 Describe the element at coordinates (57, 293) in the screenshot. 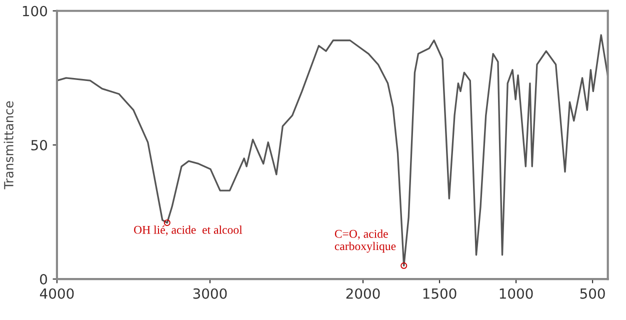

I see `x-tick-label: 4000` at that location.